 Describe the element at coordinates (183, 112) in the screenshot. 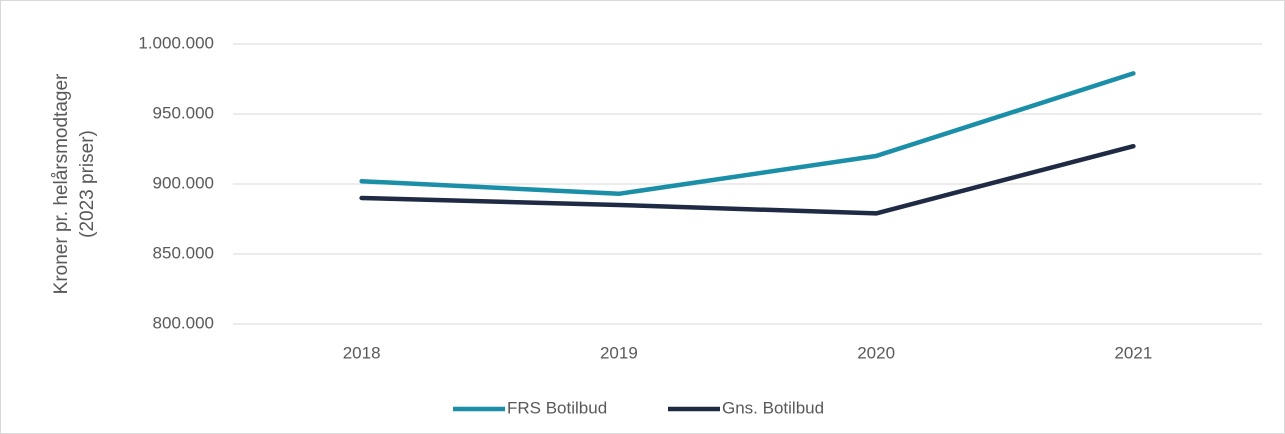

I see `y-tick-label: 950.000` at that location.